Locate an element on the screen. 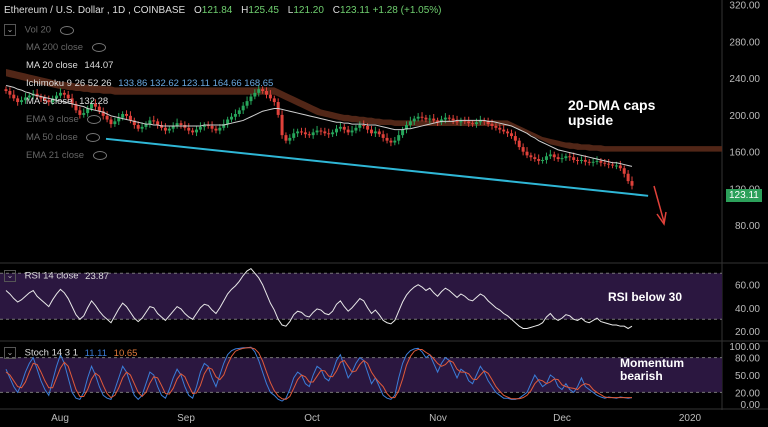  price-tick-label: 200.00 is located at coordinates (744, 116).